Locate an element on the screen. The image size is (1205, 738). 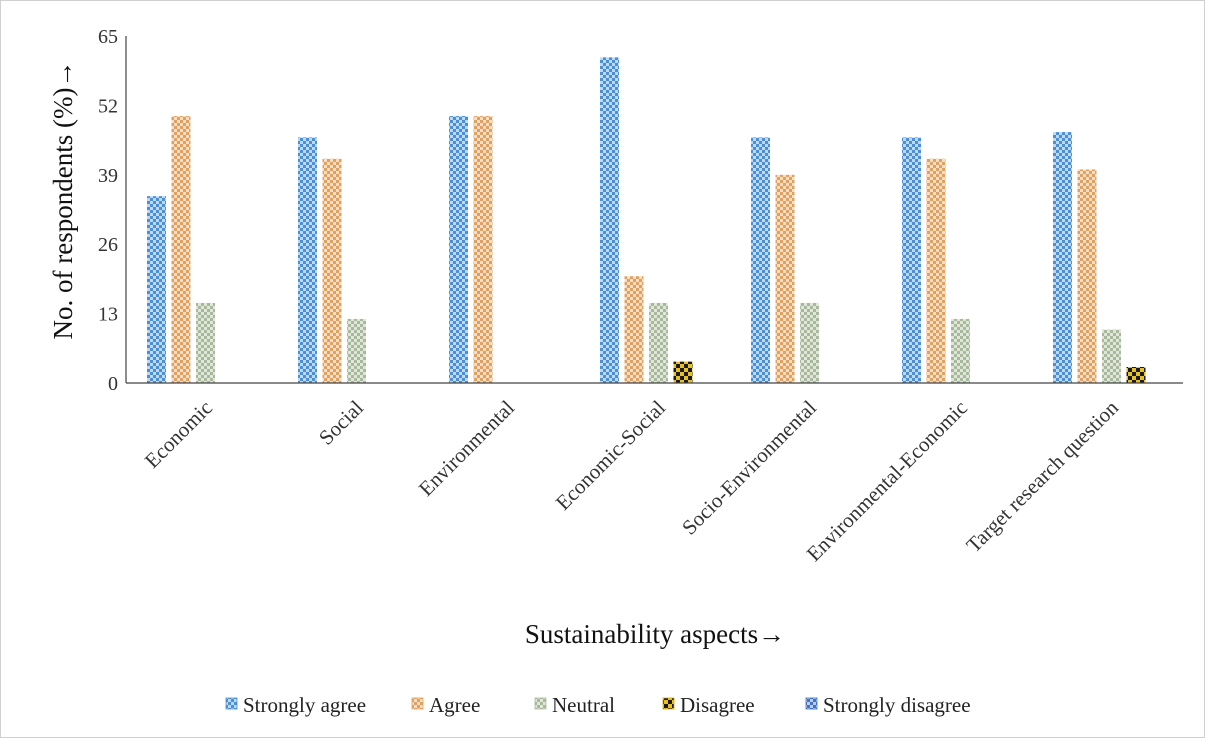
bar-strongly-agree-environmental-economic is located at coordinates (911, 260).